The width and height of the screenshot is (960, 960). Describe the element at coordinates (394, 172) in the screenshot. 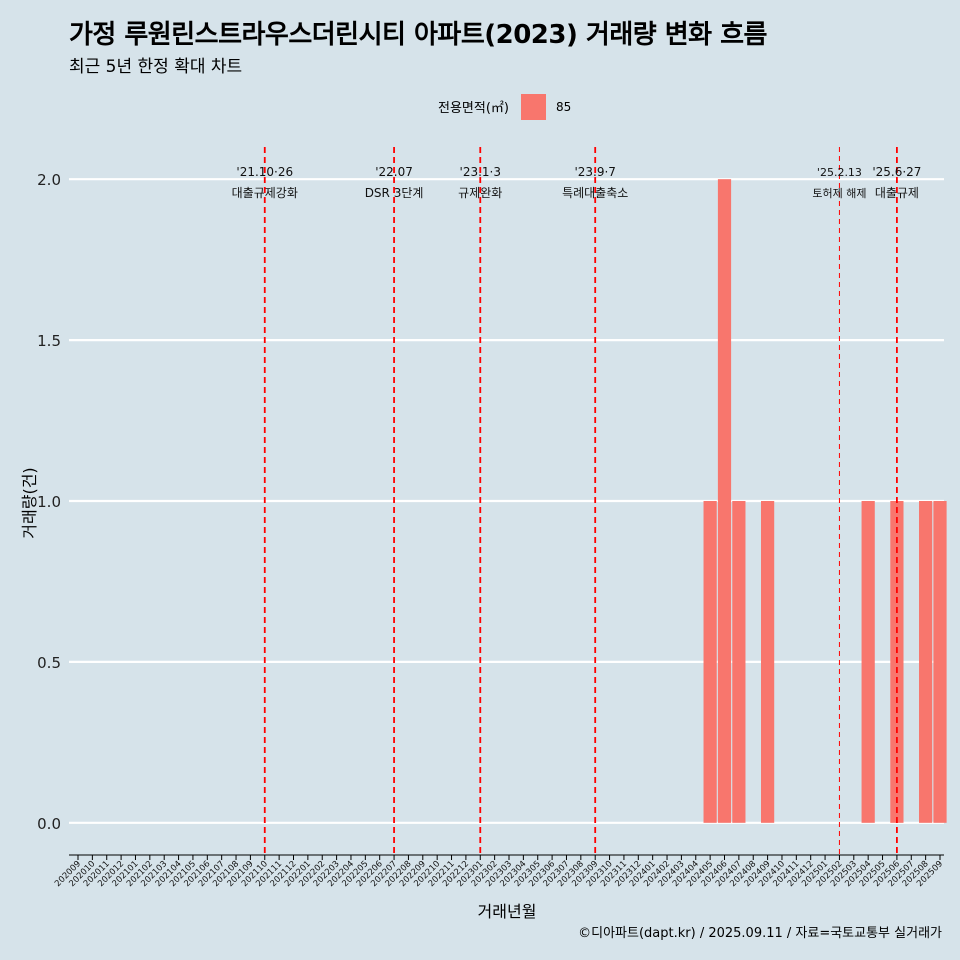

I see `event-date-202207: '22.07` at that location.